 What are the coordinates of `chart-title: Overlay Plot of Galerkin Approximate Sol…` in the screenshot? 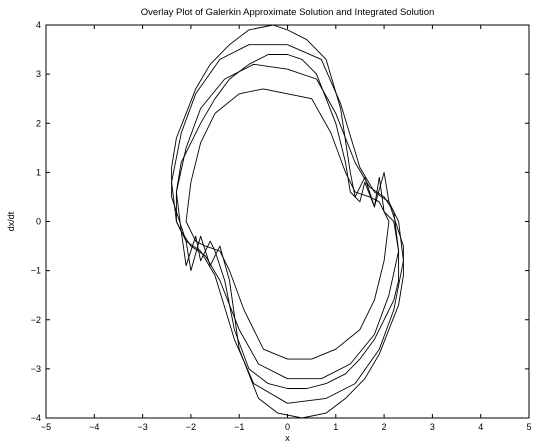 It's located at (288, 12).